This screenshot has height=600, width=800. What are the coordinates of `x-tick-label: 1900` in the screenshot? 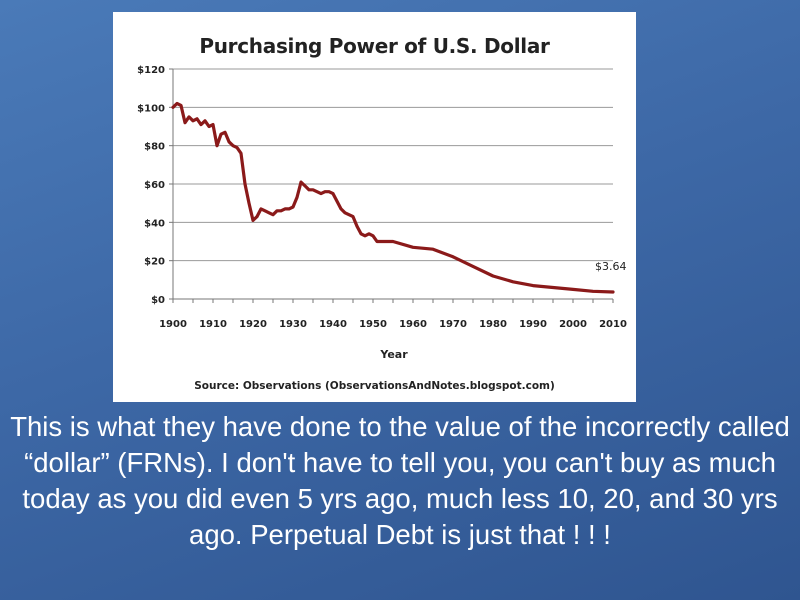 It's located at (173, 324).